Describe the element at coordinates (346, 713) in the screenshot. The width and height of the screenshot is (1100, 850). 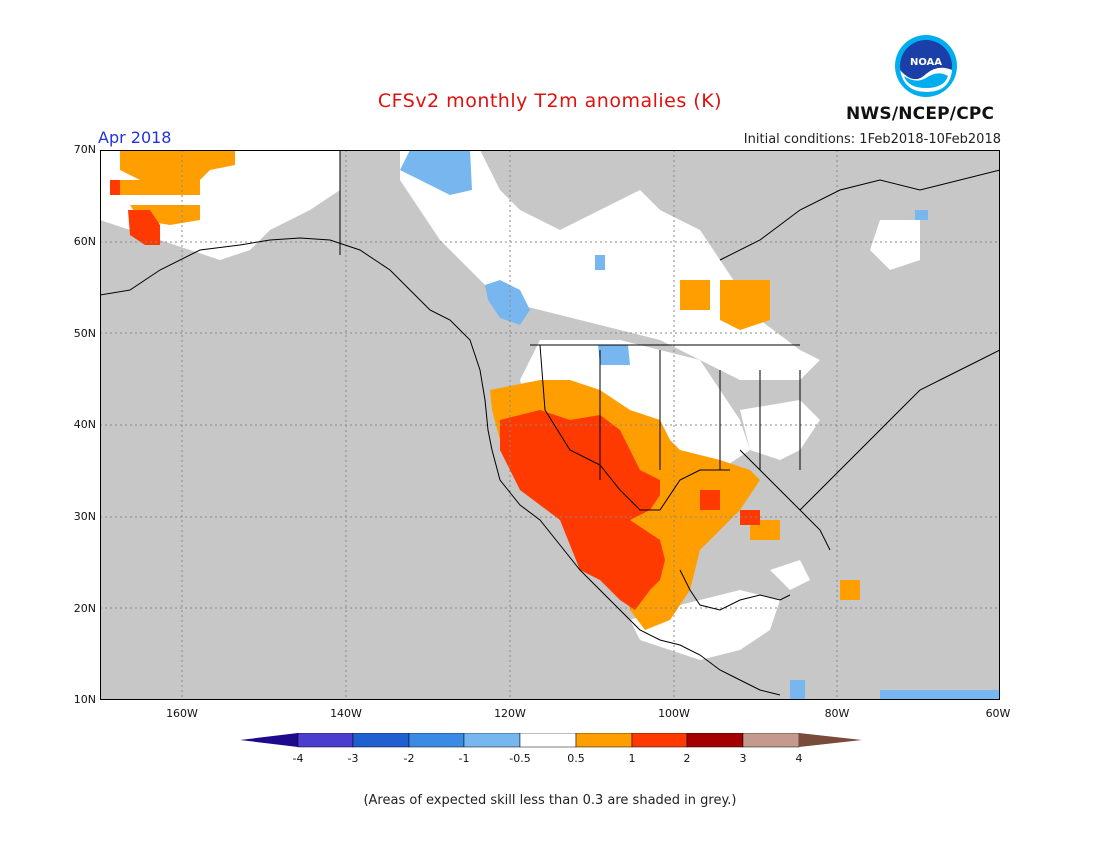
I see `lon-label-140w: 140W` at that location.